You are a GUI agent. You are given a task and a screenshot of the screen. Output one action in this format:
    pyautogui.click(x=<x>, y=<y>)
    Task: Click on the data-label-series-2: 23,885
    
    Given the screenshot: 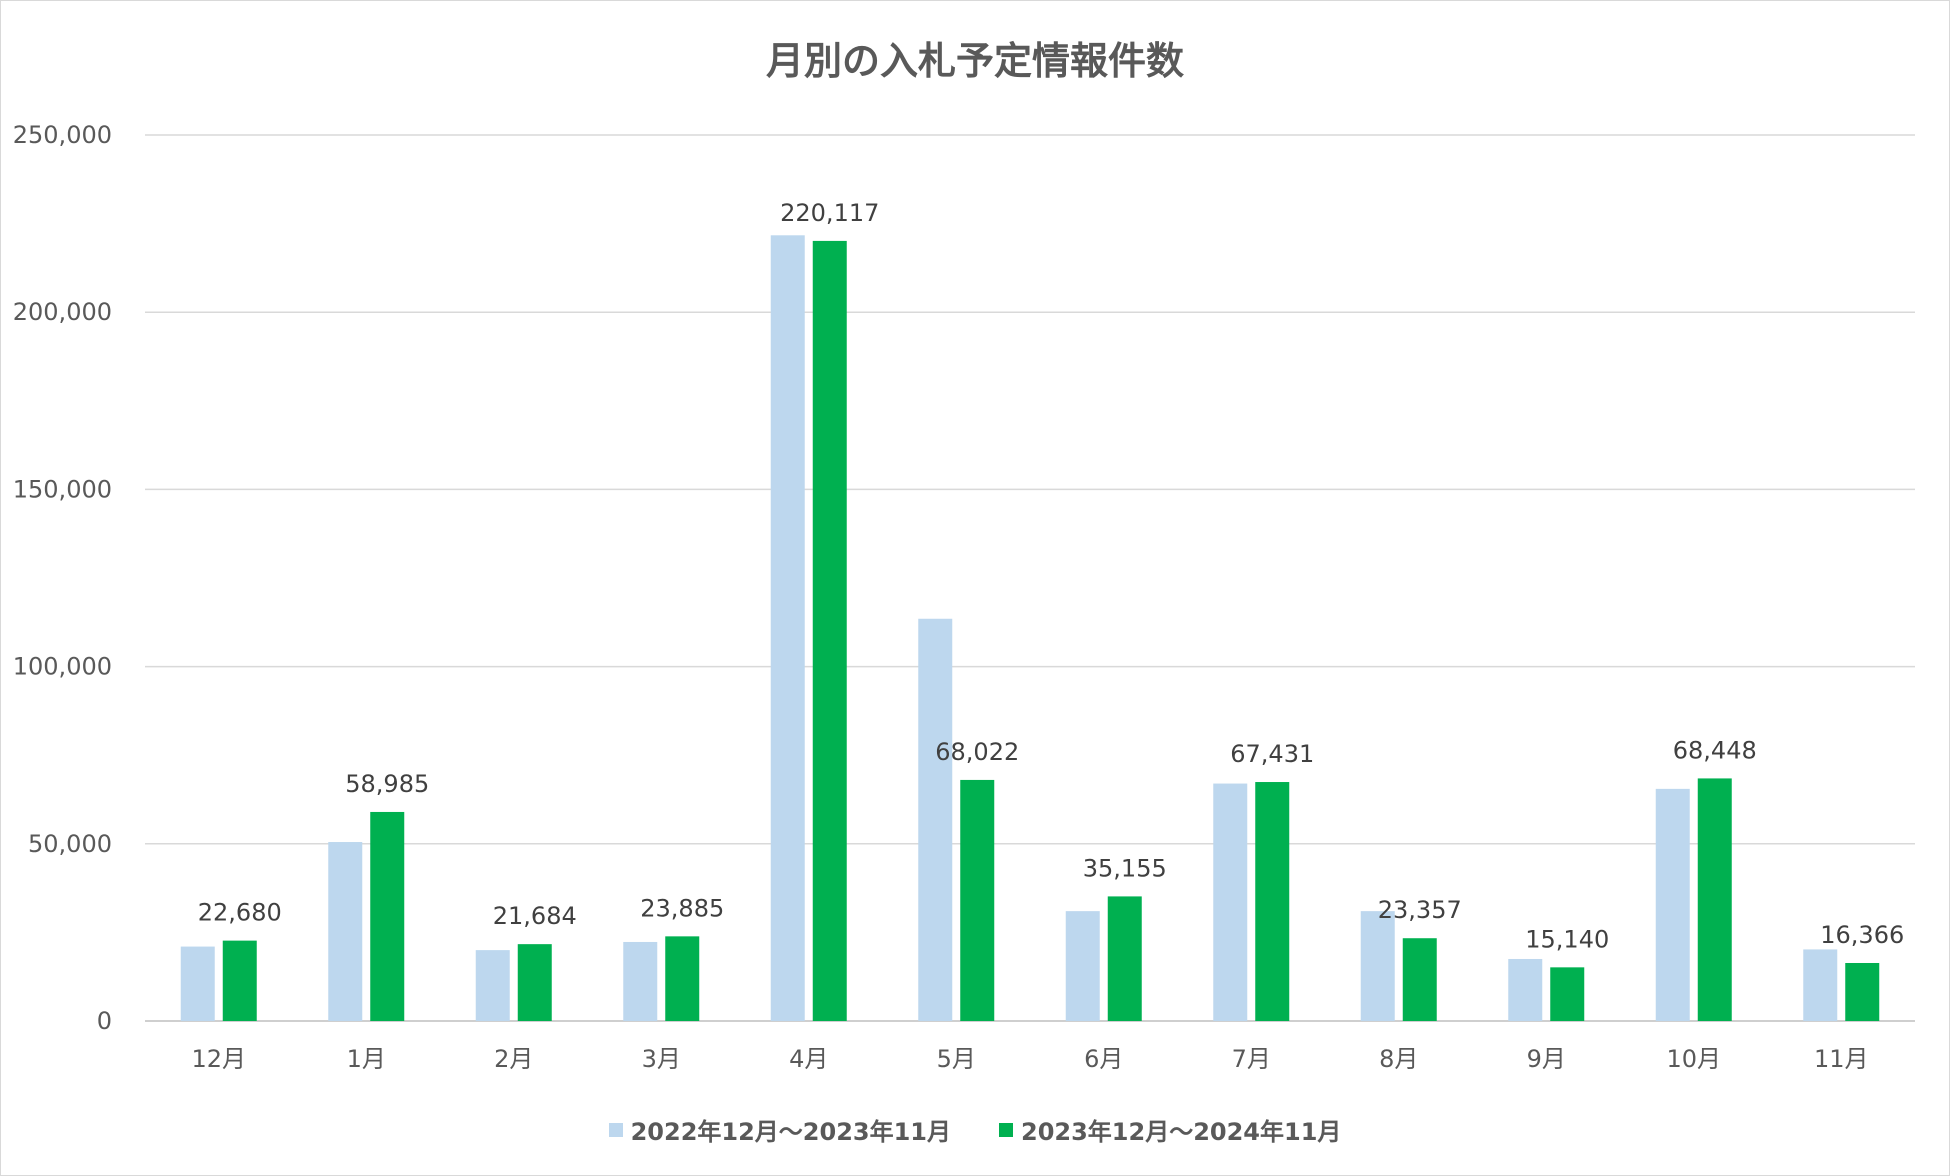 What is the action you would take?
    pyautogui.click(x=682, y=908)
    